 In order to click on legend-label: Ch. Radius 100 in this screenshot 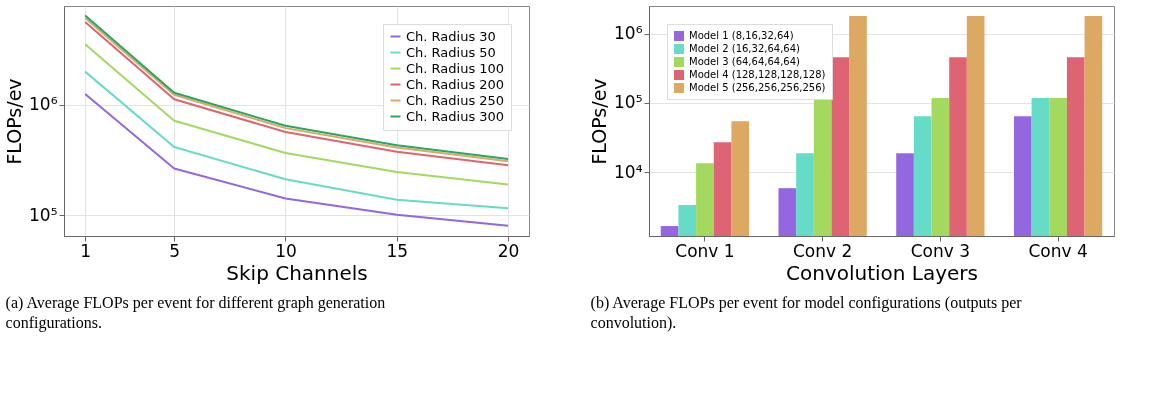, I will do `click(455, 68)`.